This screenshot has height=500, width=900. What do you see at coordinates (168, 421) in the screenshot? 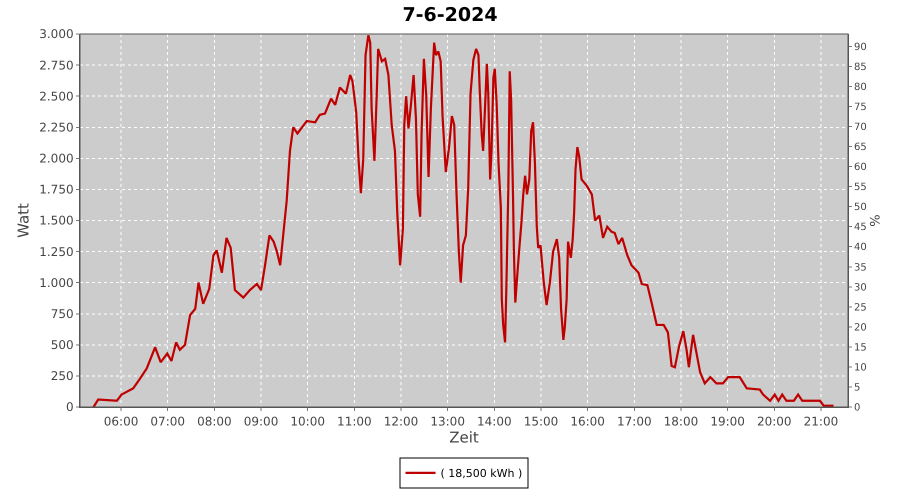
I see `x-tick-label: 07:00` at bounding box center [168, 421].